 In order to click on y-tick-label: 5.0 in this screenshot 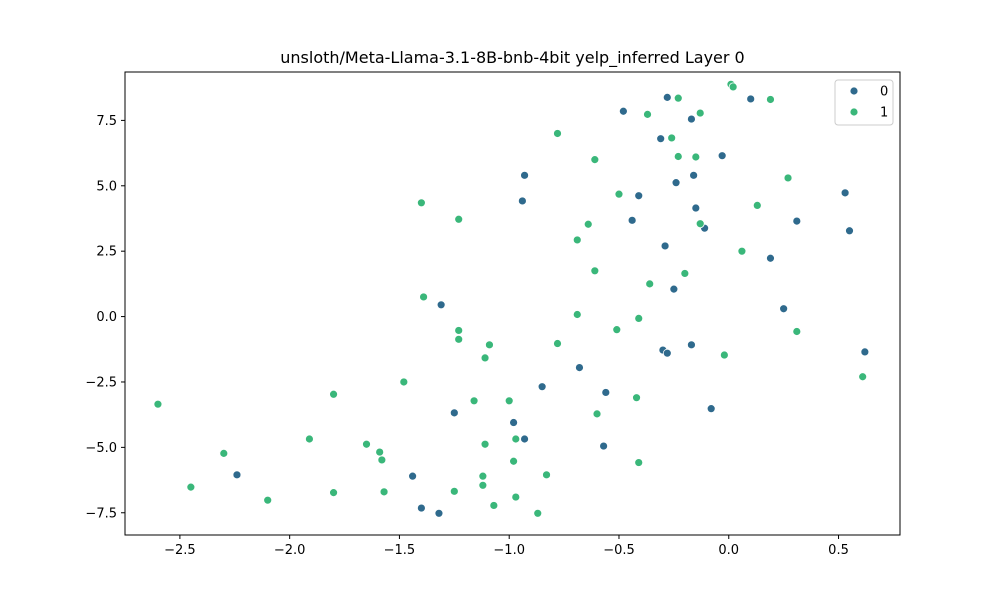, I will do `click(106, 186)`.